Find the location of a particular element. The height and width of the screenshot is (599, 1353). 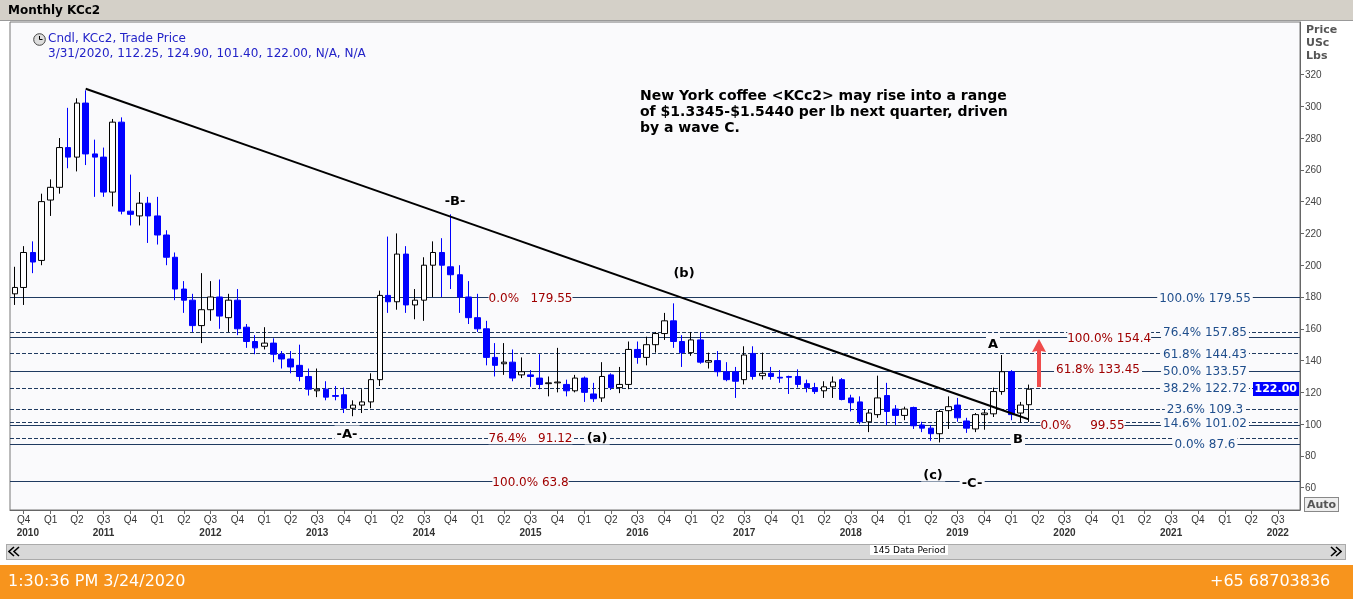

text: 1:30:36 PM 3/24/2020 is located at coordinates (97, 580).